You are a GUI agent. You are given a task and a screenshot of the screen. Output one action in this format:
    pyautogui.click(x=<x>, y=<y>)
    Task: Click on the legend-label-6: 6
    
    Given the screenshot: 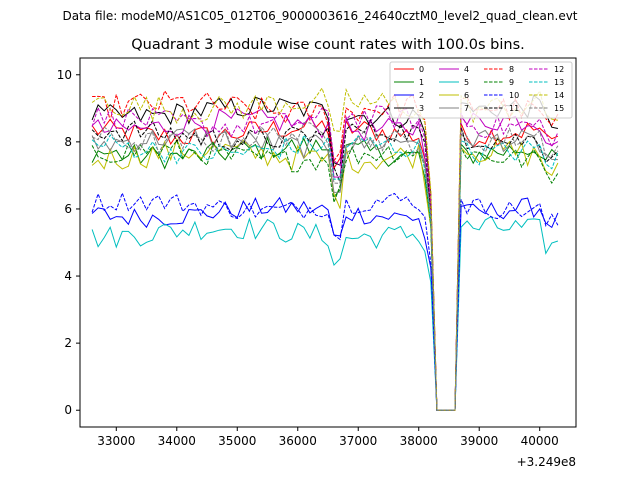 What is the action you would take?
    pyautogui.click(x=466, y=95)
    